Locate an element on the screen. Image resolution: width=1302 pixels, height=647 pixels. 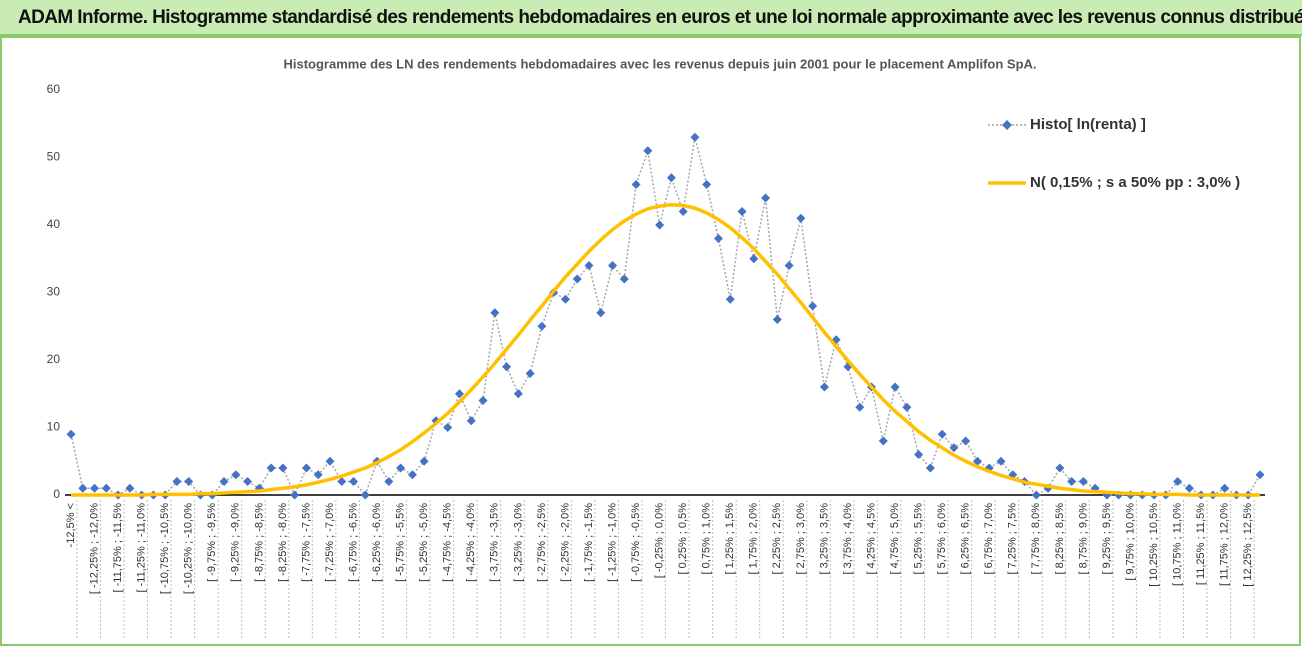
x-tick-label: [ 0,75% ; 1,0% is located at coordinates (707, 539).